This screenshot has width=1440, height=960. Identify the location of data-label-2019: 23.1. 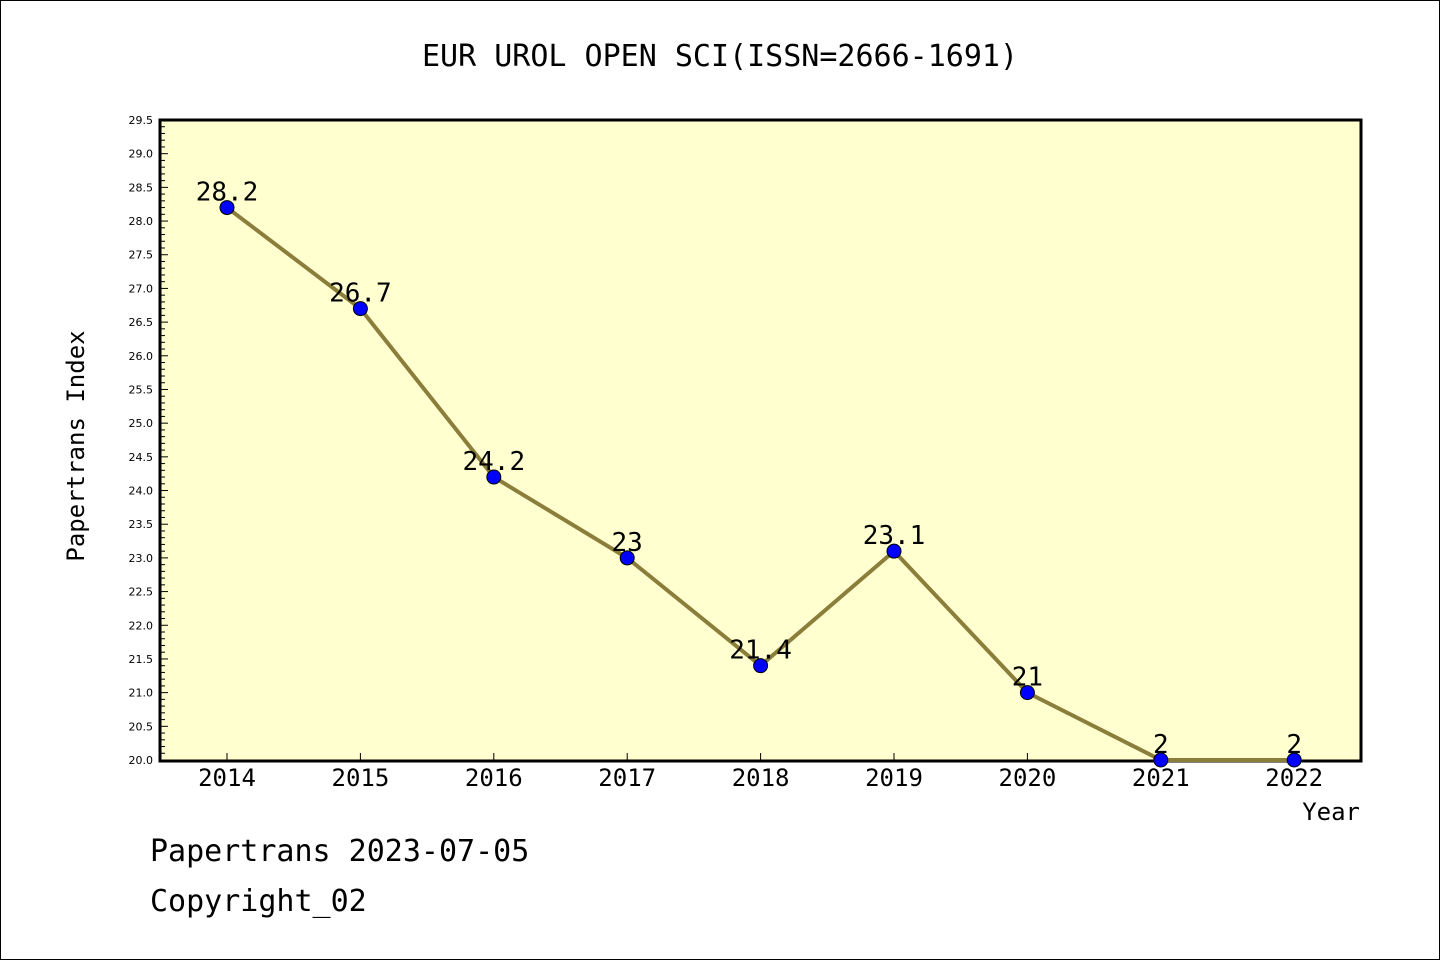
(894, 536).